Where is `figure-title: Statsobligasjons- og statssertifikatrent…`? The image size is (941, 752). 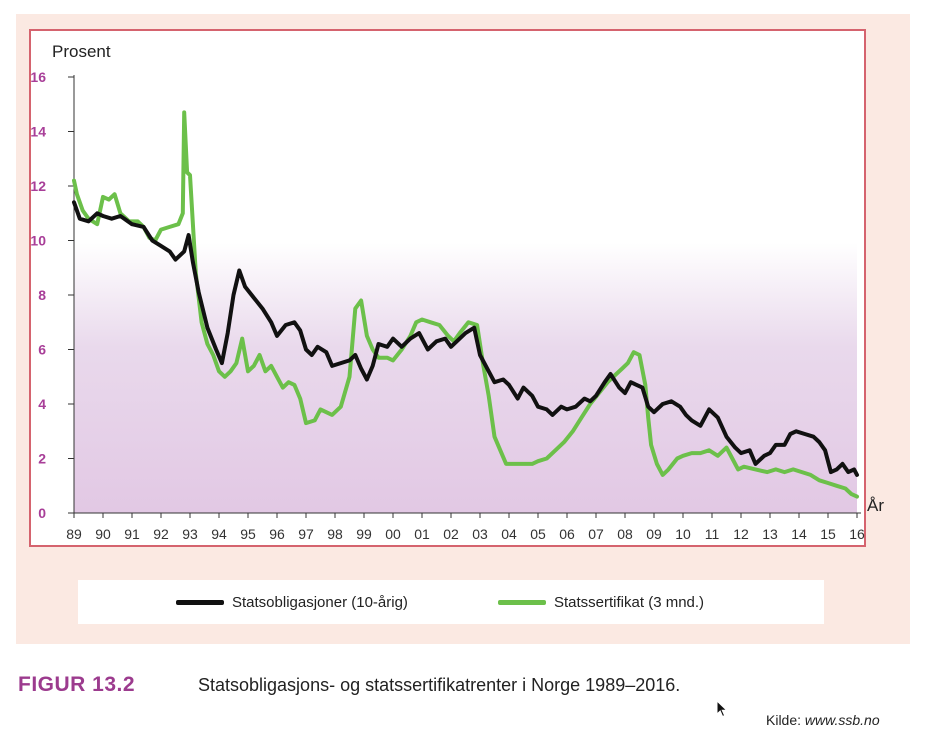 figure-title: Statsobligasjons- og statssertifikatrent… is located at coordinates (439, 685).